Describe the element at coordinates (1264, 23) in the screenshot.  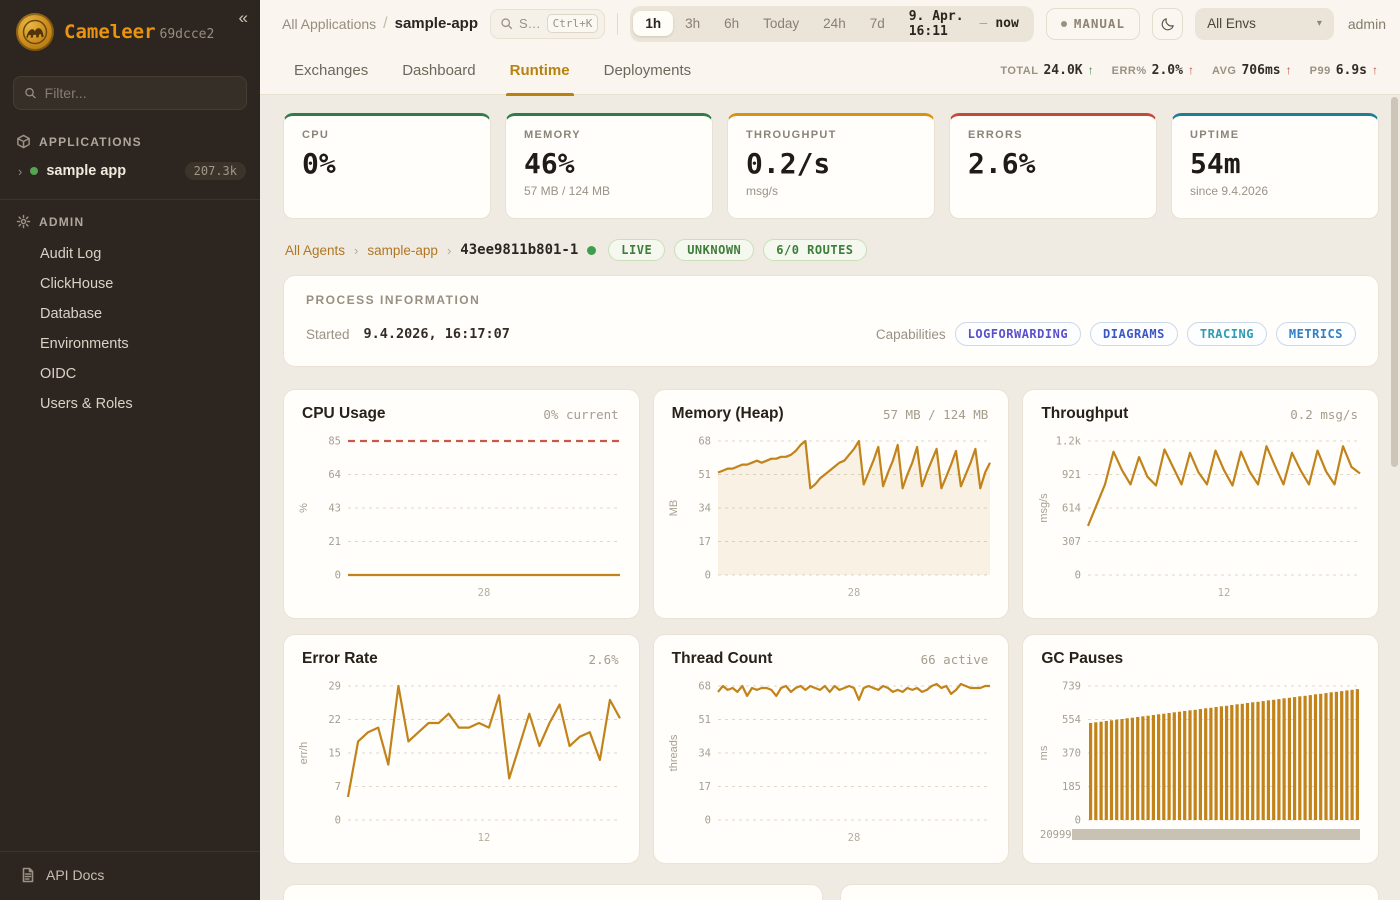
I see `env-selector: All Envs ▾` at that location.